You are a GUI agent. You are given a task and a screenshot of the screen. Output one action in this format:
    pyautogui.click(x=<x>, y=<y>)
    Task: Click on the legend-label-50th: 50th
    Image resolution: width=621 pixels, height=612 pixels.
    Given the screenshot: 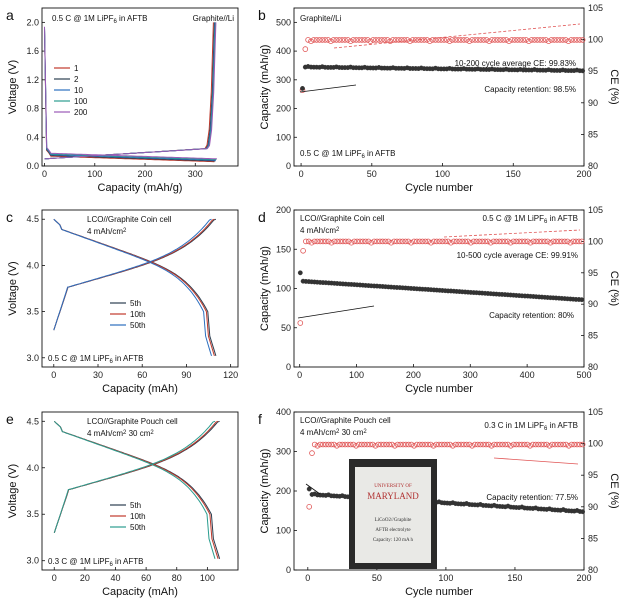 What is the action you would take?
    pyautogui.click(x=138, y=325)
    